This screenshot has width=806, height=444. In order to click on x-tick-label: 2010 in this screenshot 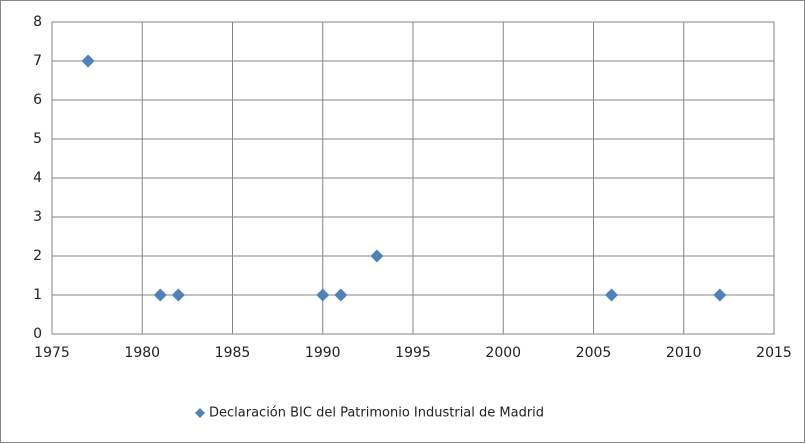, I will do `click(684, 353)`.